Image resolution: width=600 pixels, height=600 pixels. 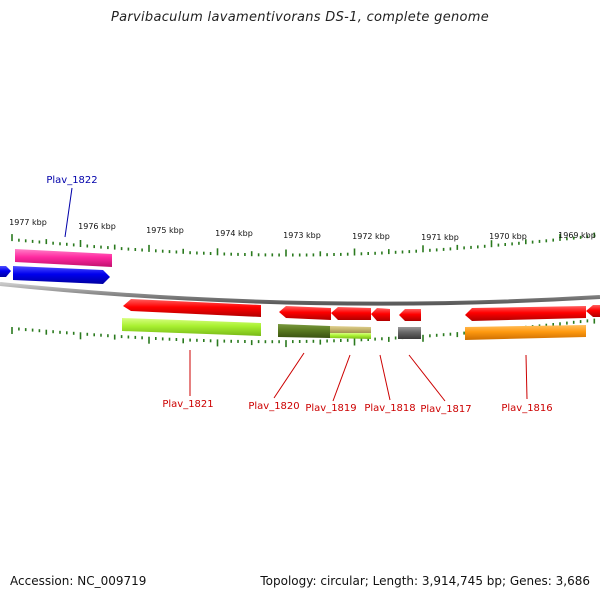 What do you see at coordinates (440, 237) in the screenshot?
I see `kbp-label: 1971 kbp` at bounding box center [440, 237].